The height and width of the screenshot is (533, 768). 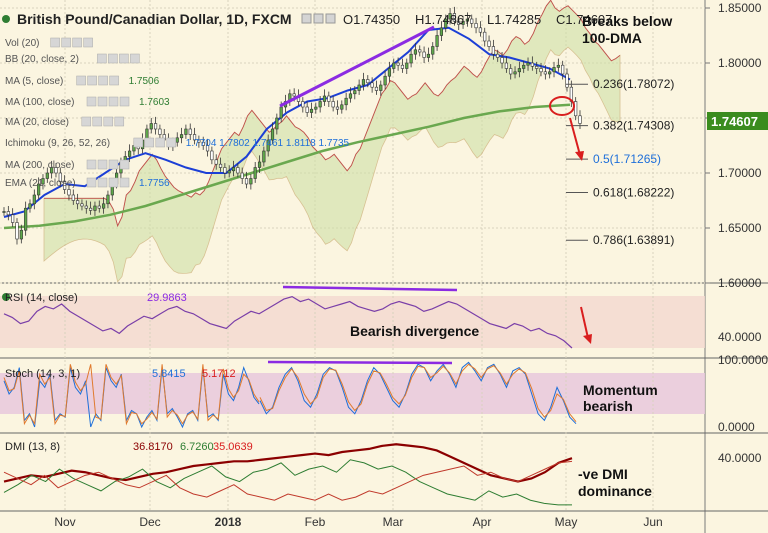 What do you see at coordinates (129, 447) in the screenshot?
I see `dmi-header: DMI (13, 8) 36.8170 6.7260 35.0639` at bounding box center [129, 447].